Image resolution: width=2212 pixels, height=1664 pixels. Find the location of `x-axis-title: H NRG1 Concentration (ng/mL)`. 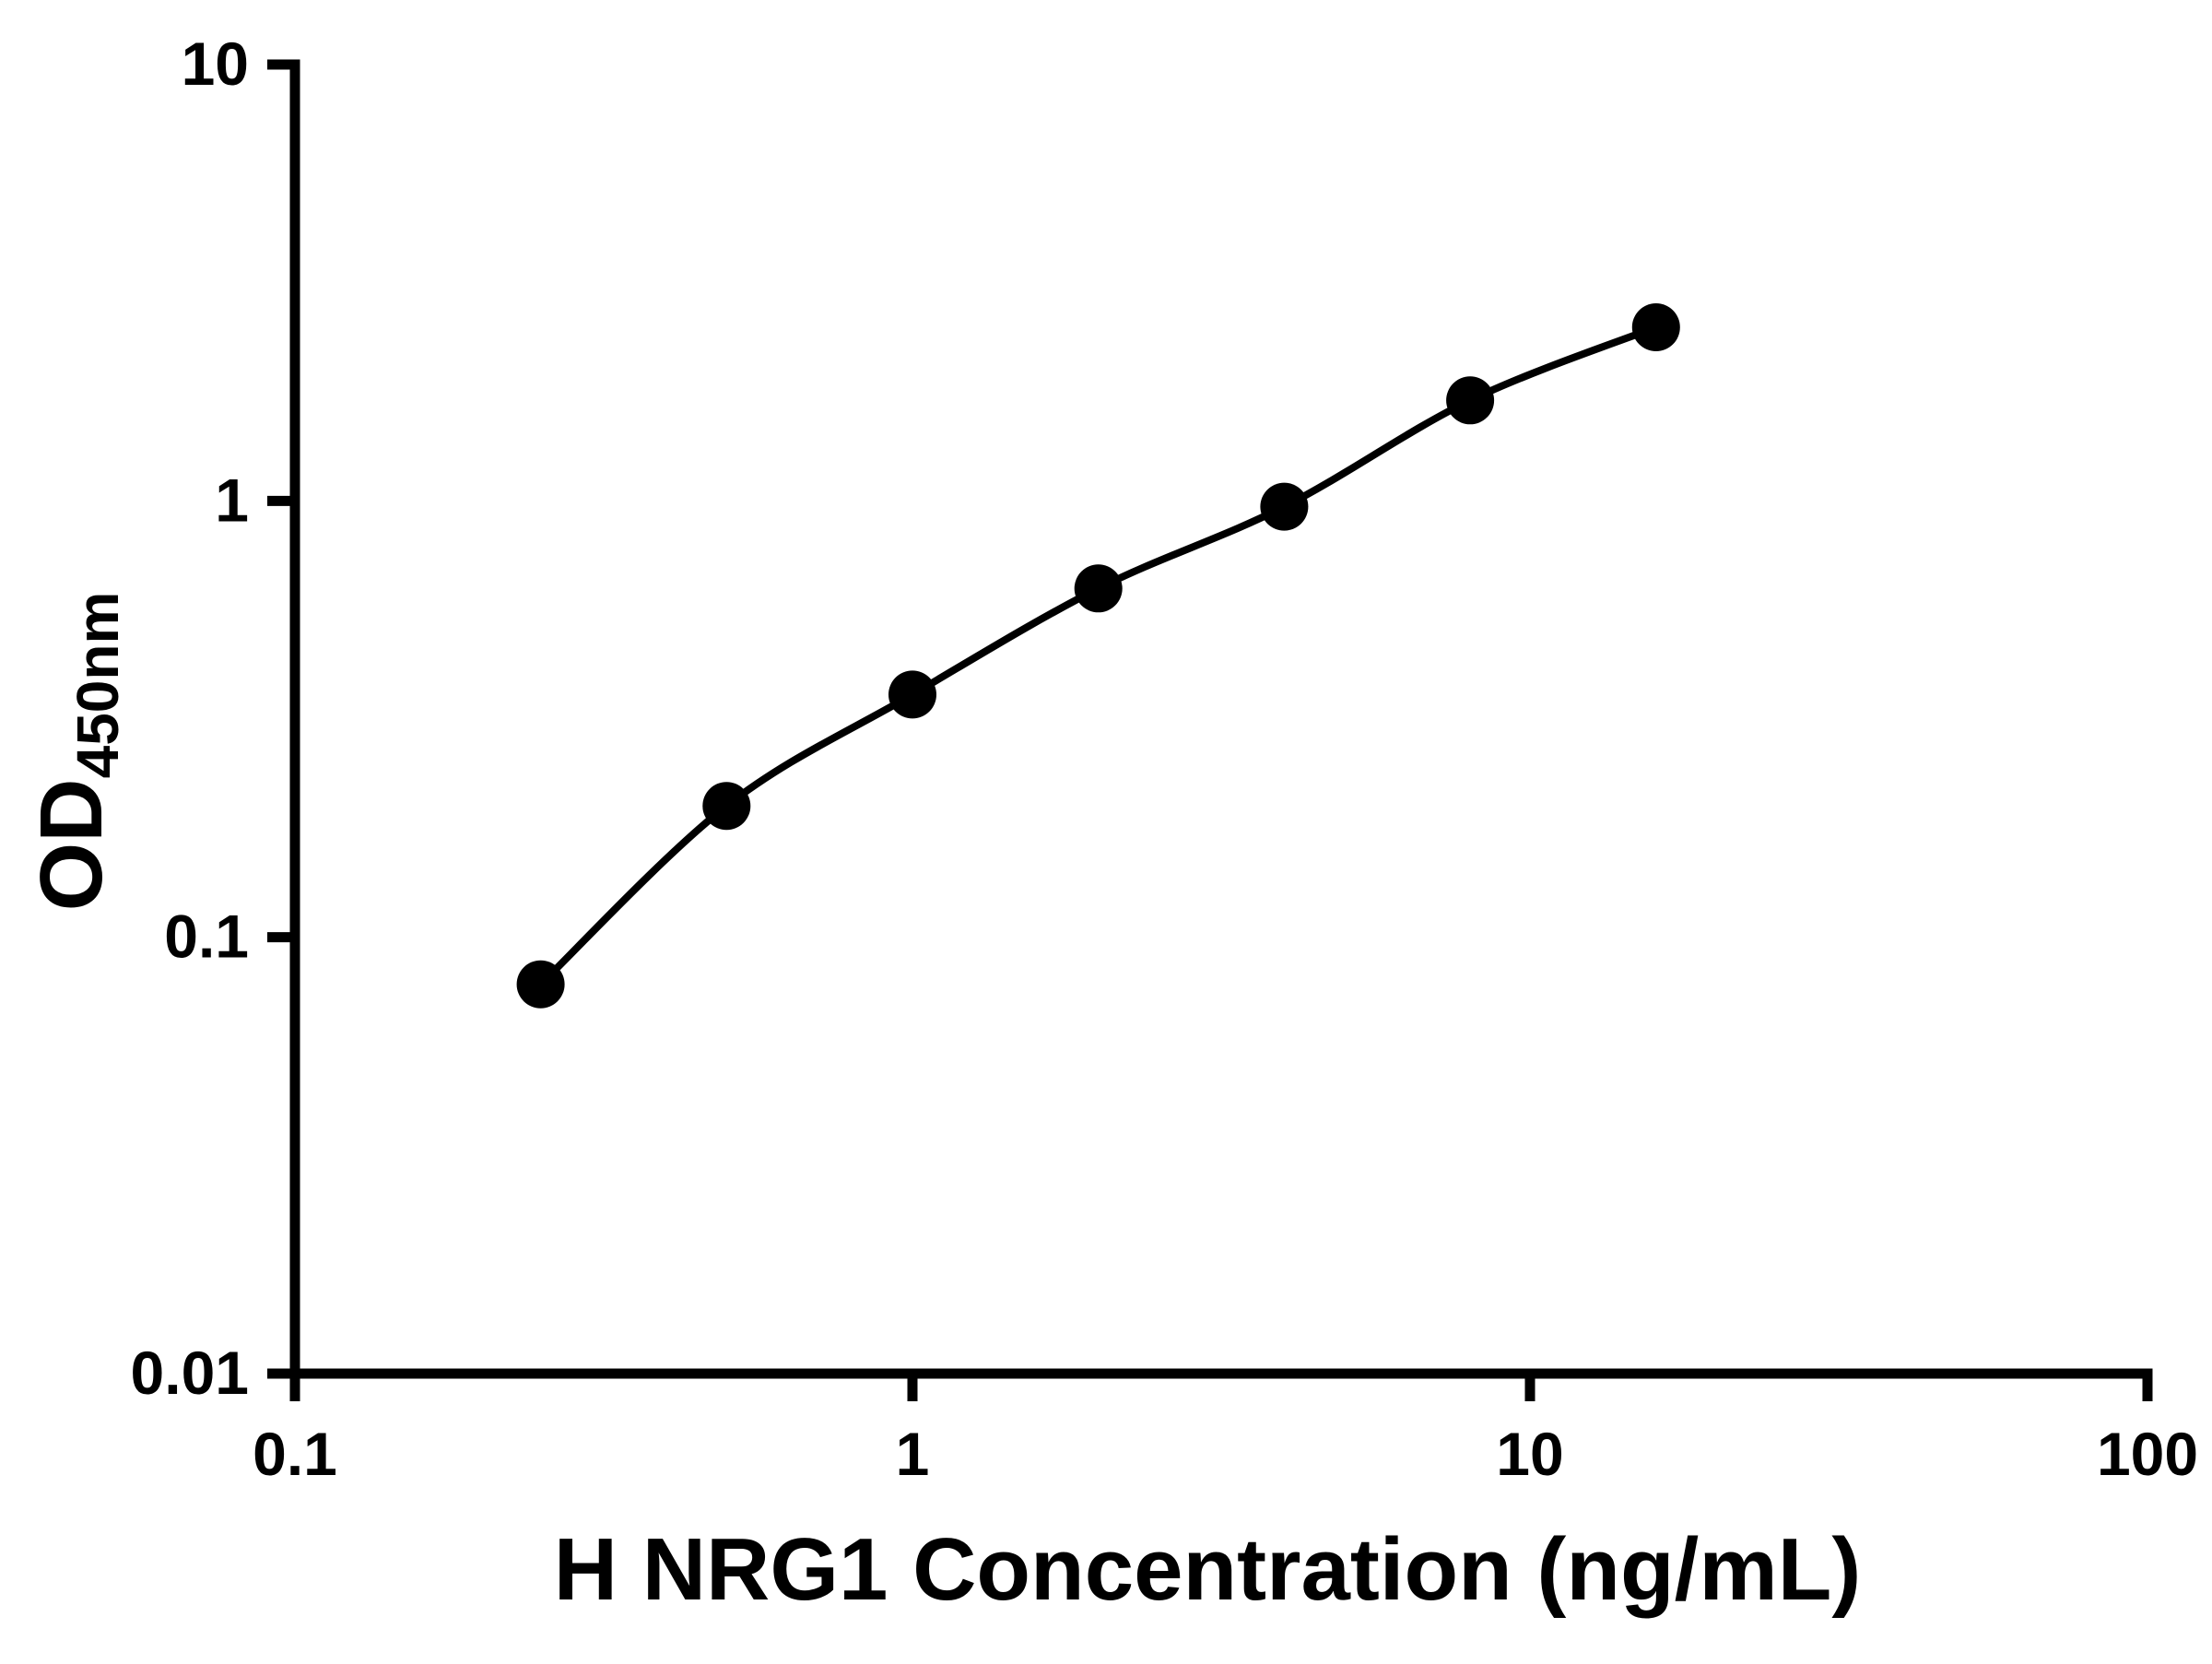

x-axis-title: H NRG1 Concentration (ng/mL) is located at coordinates (1208, 1569).